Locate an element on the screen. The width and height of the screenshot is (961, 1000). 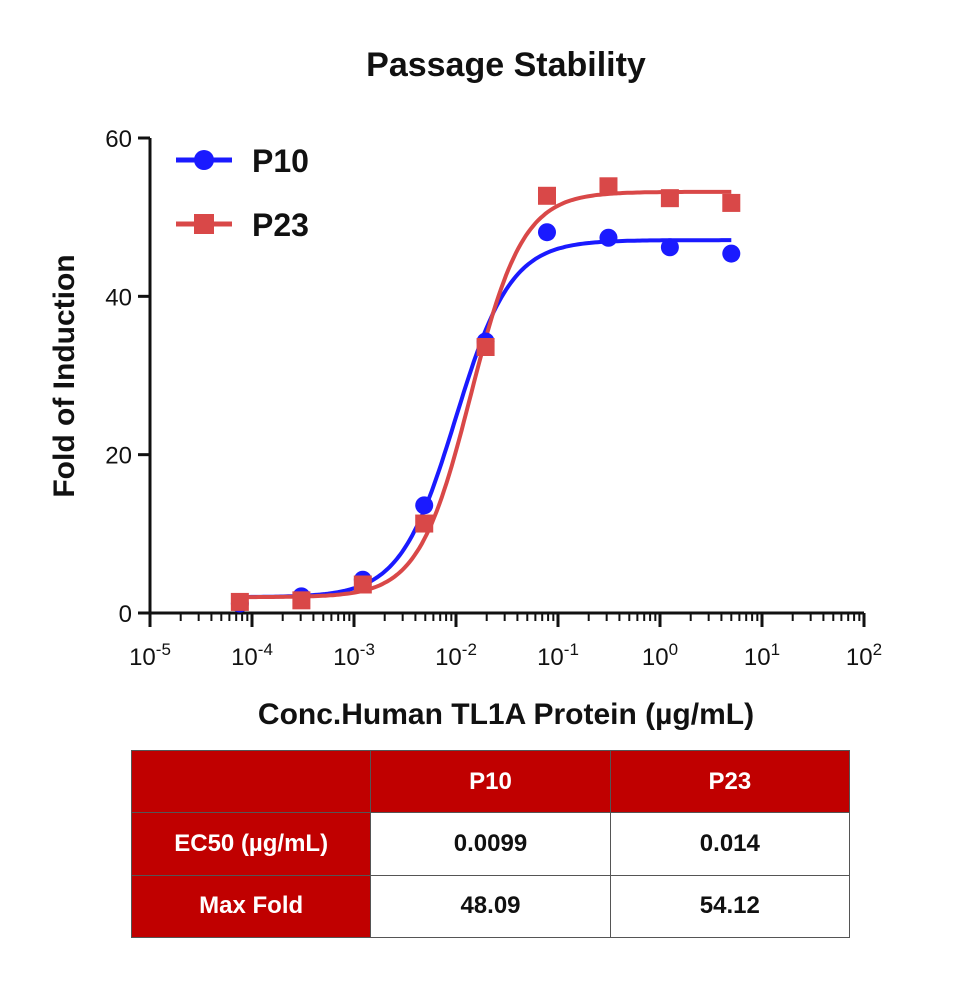
y-axis-label: Fold of Induction is located at coordinates (64, 375).